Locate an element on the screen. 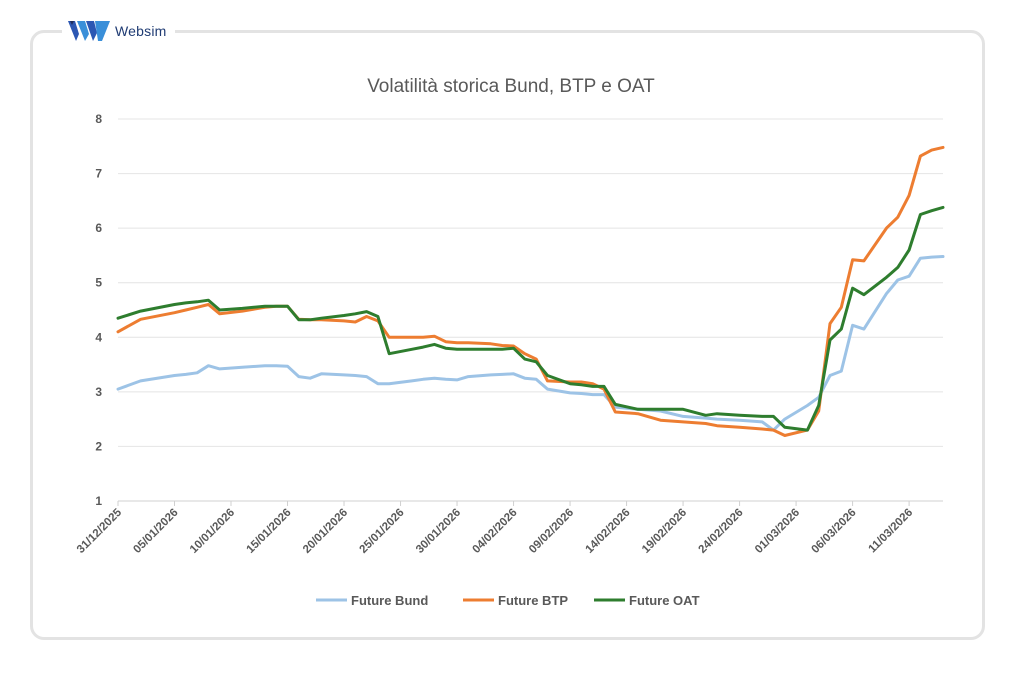  x-tick-label: 05/01/2026 is located at coordinates (155, 531).